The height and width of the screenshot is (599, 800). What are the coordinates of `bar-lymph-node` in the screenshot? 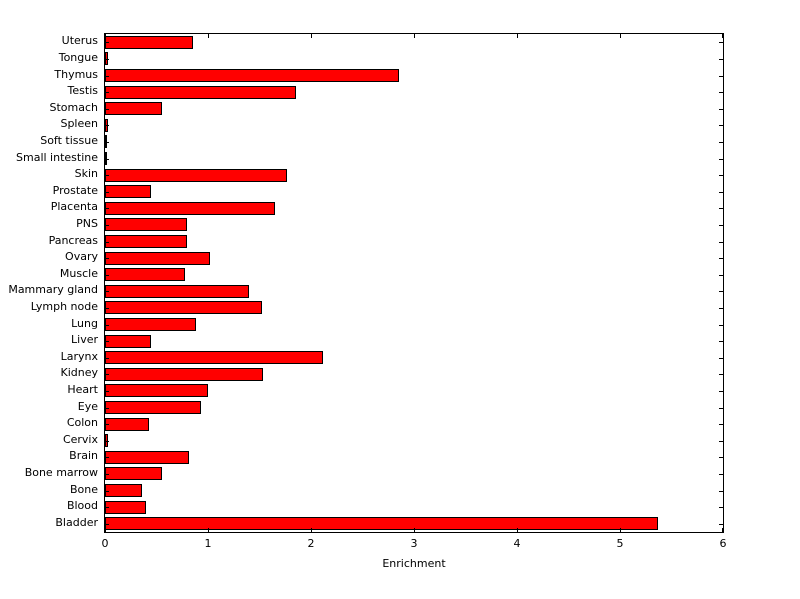 It's located at (183, 307).